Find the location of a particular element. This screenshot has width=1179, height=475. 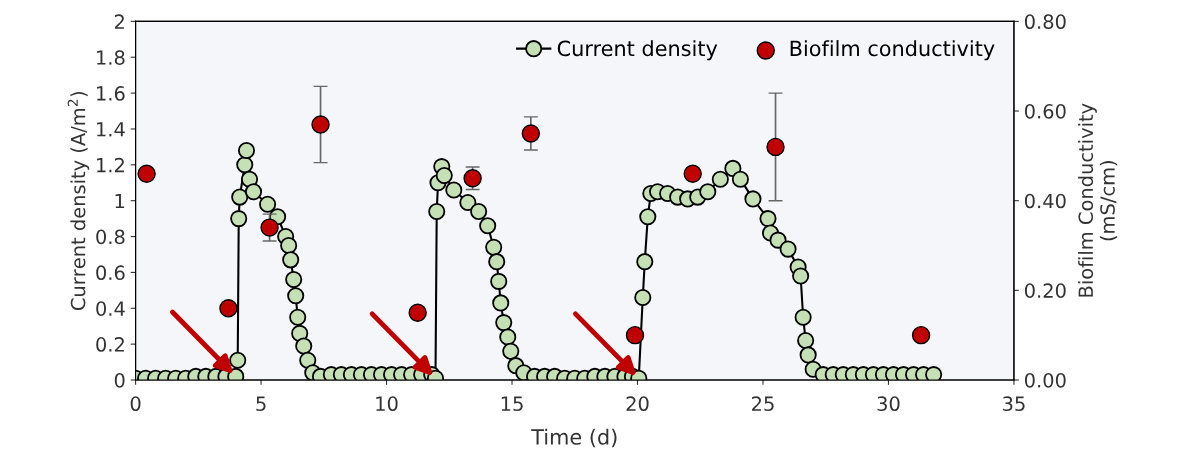

y2-axis-title: Biofilm Conductivity (mS/cm) is located at coordinates (1098, 200).